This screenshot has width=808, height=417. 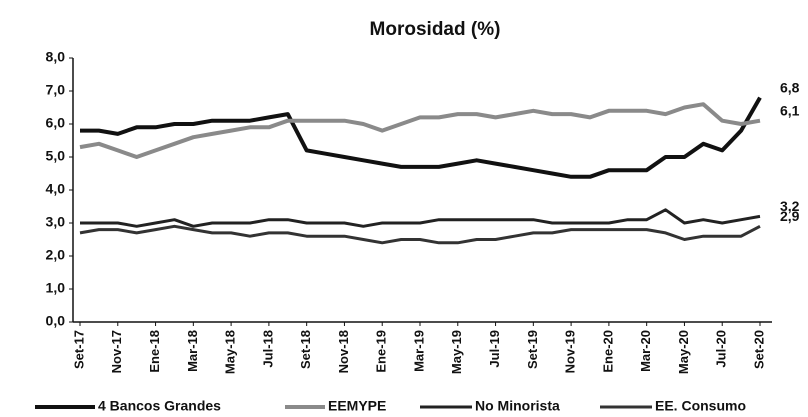 What do you see at coordinates (116, 351) in the screenshot?
I see `x-tick-label: Nov-17` at bounding box center [116, 351].